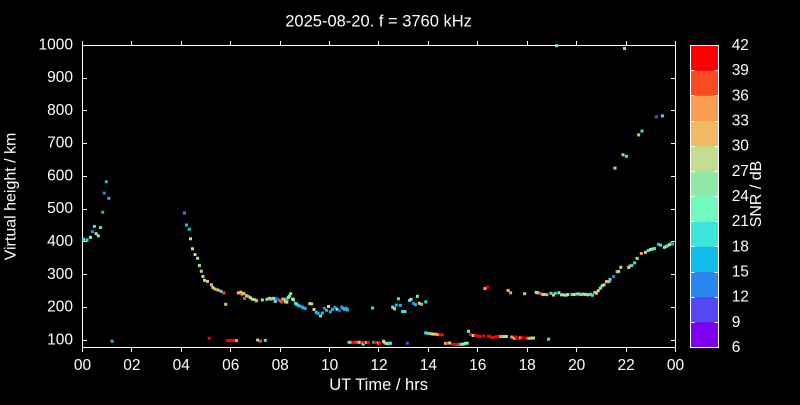 The image size is (800, 405). What do you see at coordinates (60, 274) in the screenshot?
I see `svg-text: 300` at bounding box center [60, 274].